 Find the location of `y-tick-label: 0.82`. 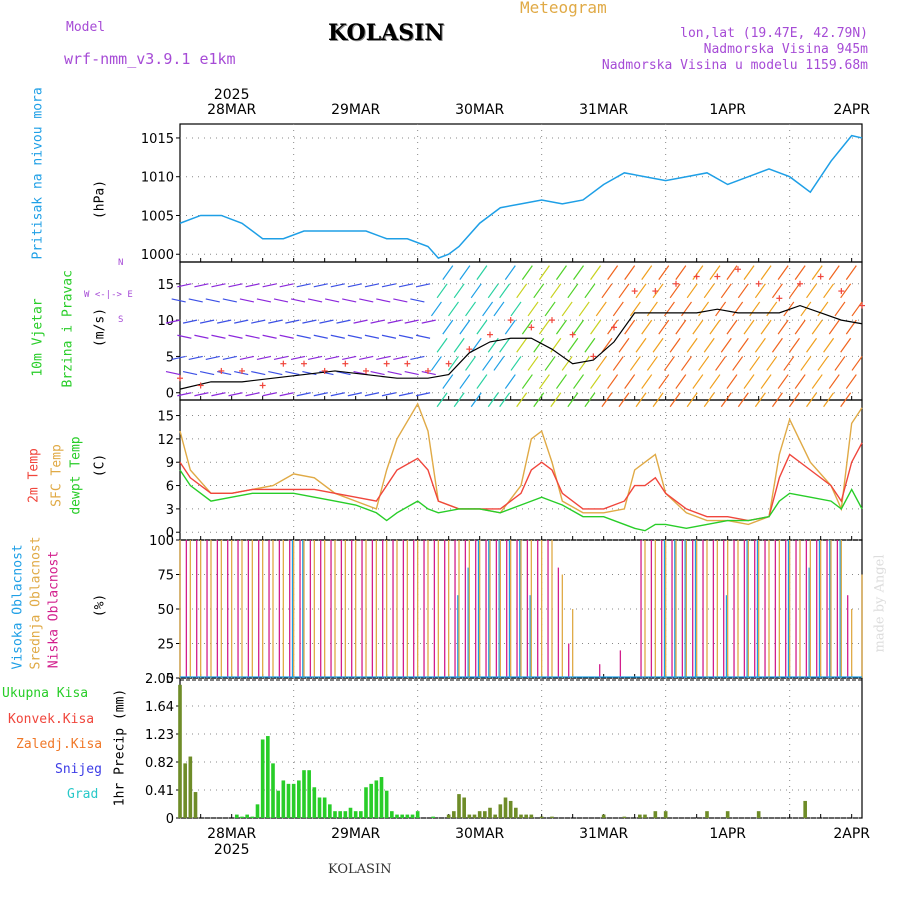

y-tick-label: 0.82 is located at coordinates (159, 763).